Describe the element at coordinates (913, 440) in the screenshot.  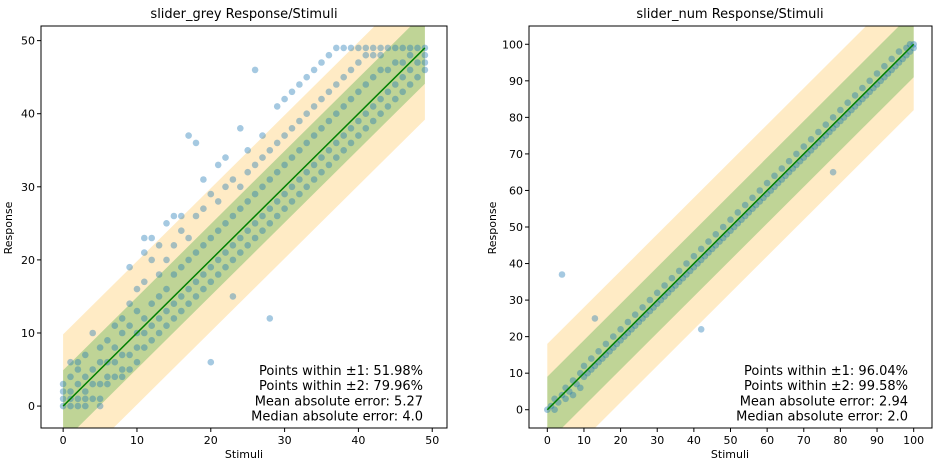
I see `x-tick-label: 100` at that location.